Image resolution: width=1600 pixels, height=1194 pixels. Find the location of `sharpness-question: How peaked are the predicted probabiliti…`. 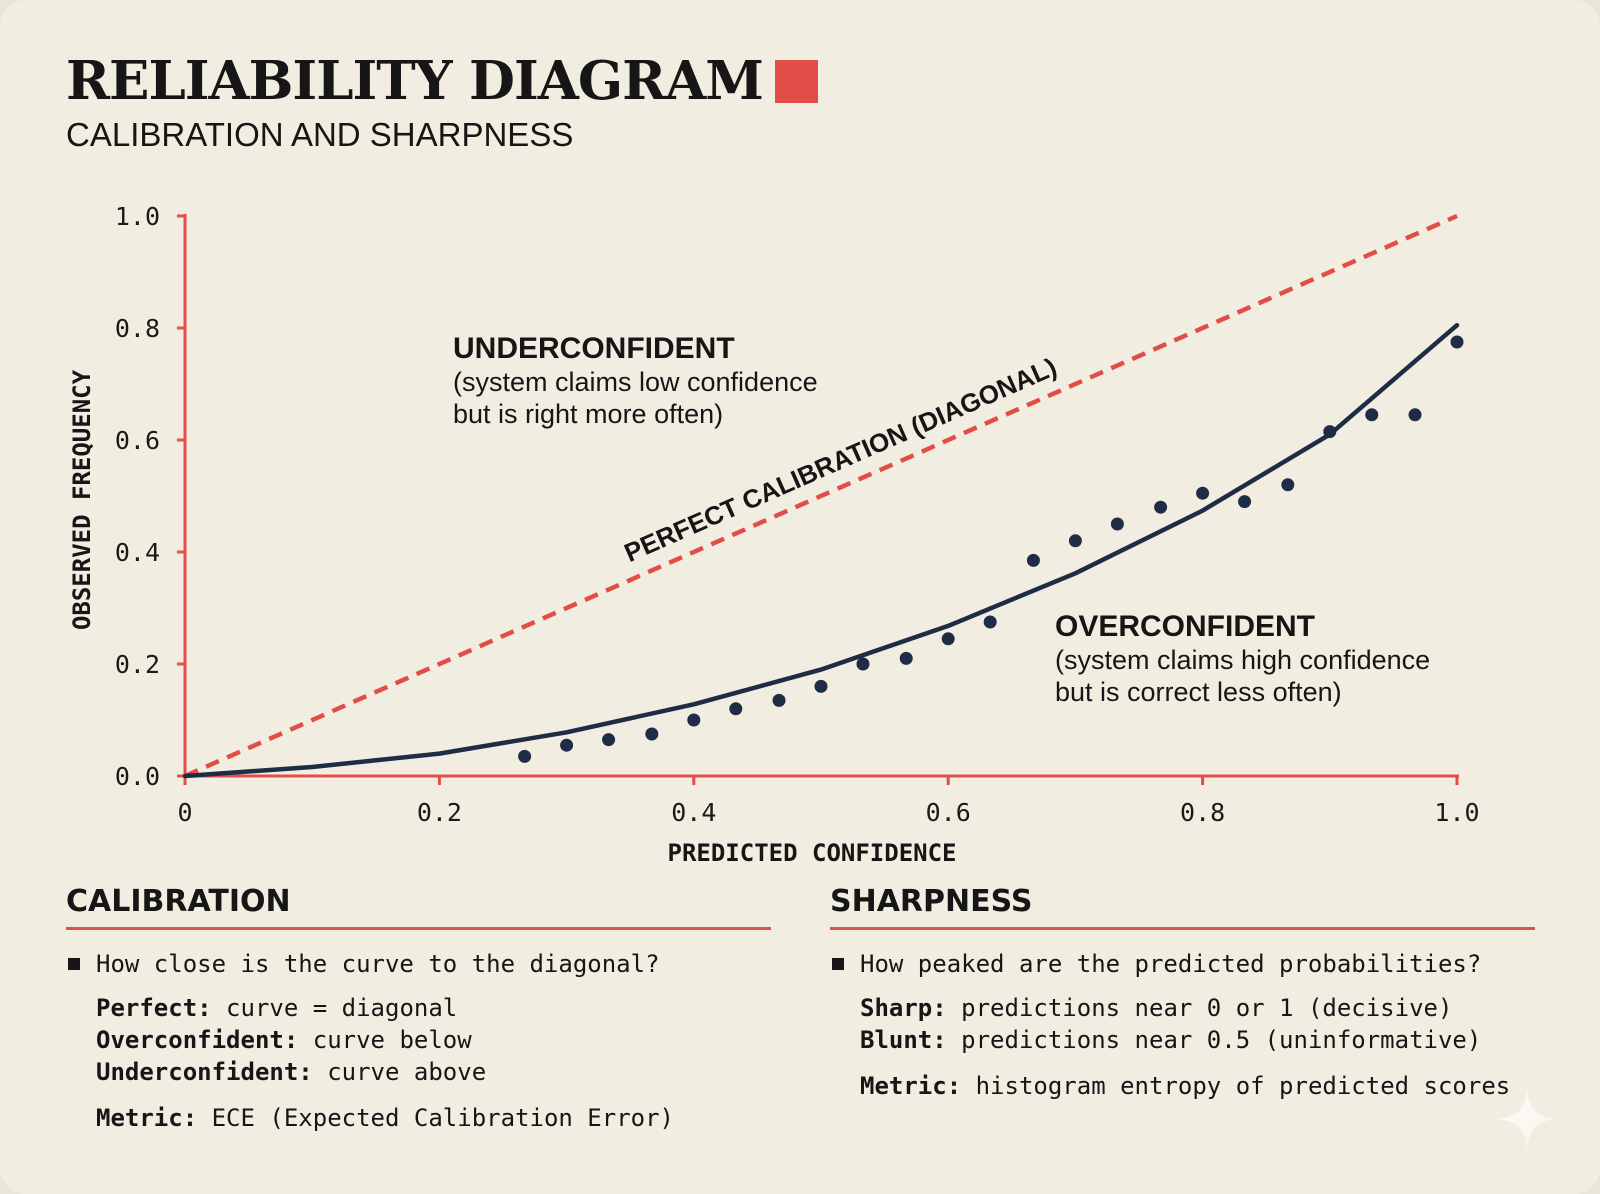

sharpness-question: How peaked are the predicted probabiliti… is located at coordinates (1182, 964).